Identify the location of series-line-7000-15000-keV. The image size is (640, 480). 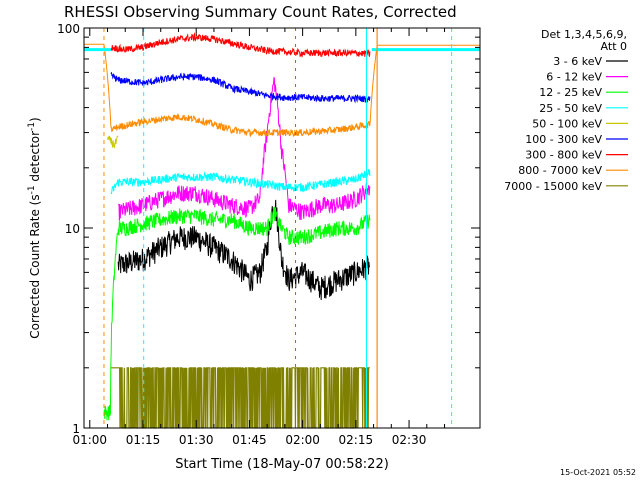
(240, 398).